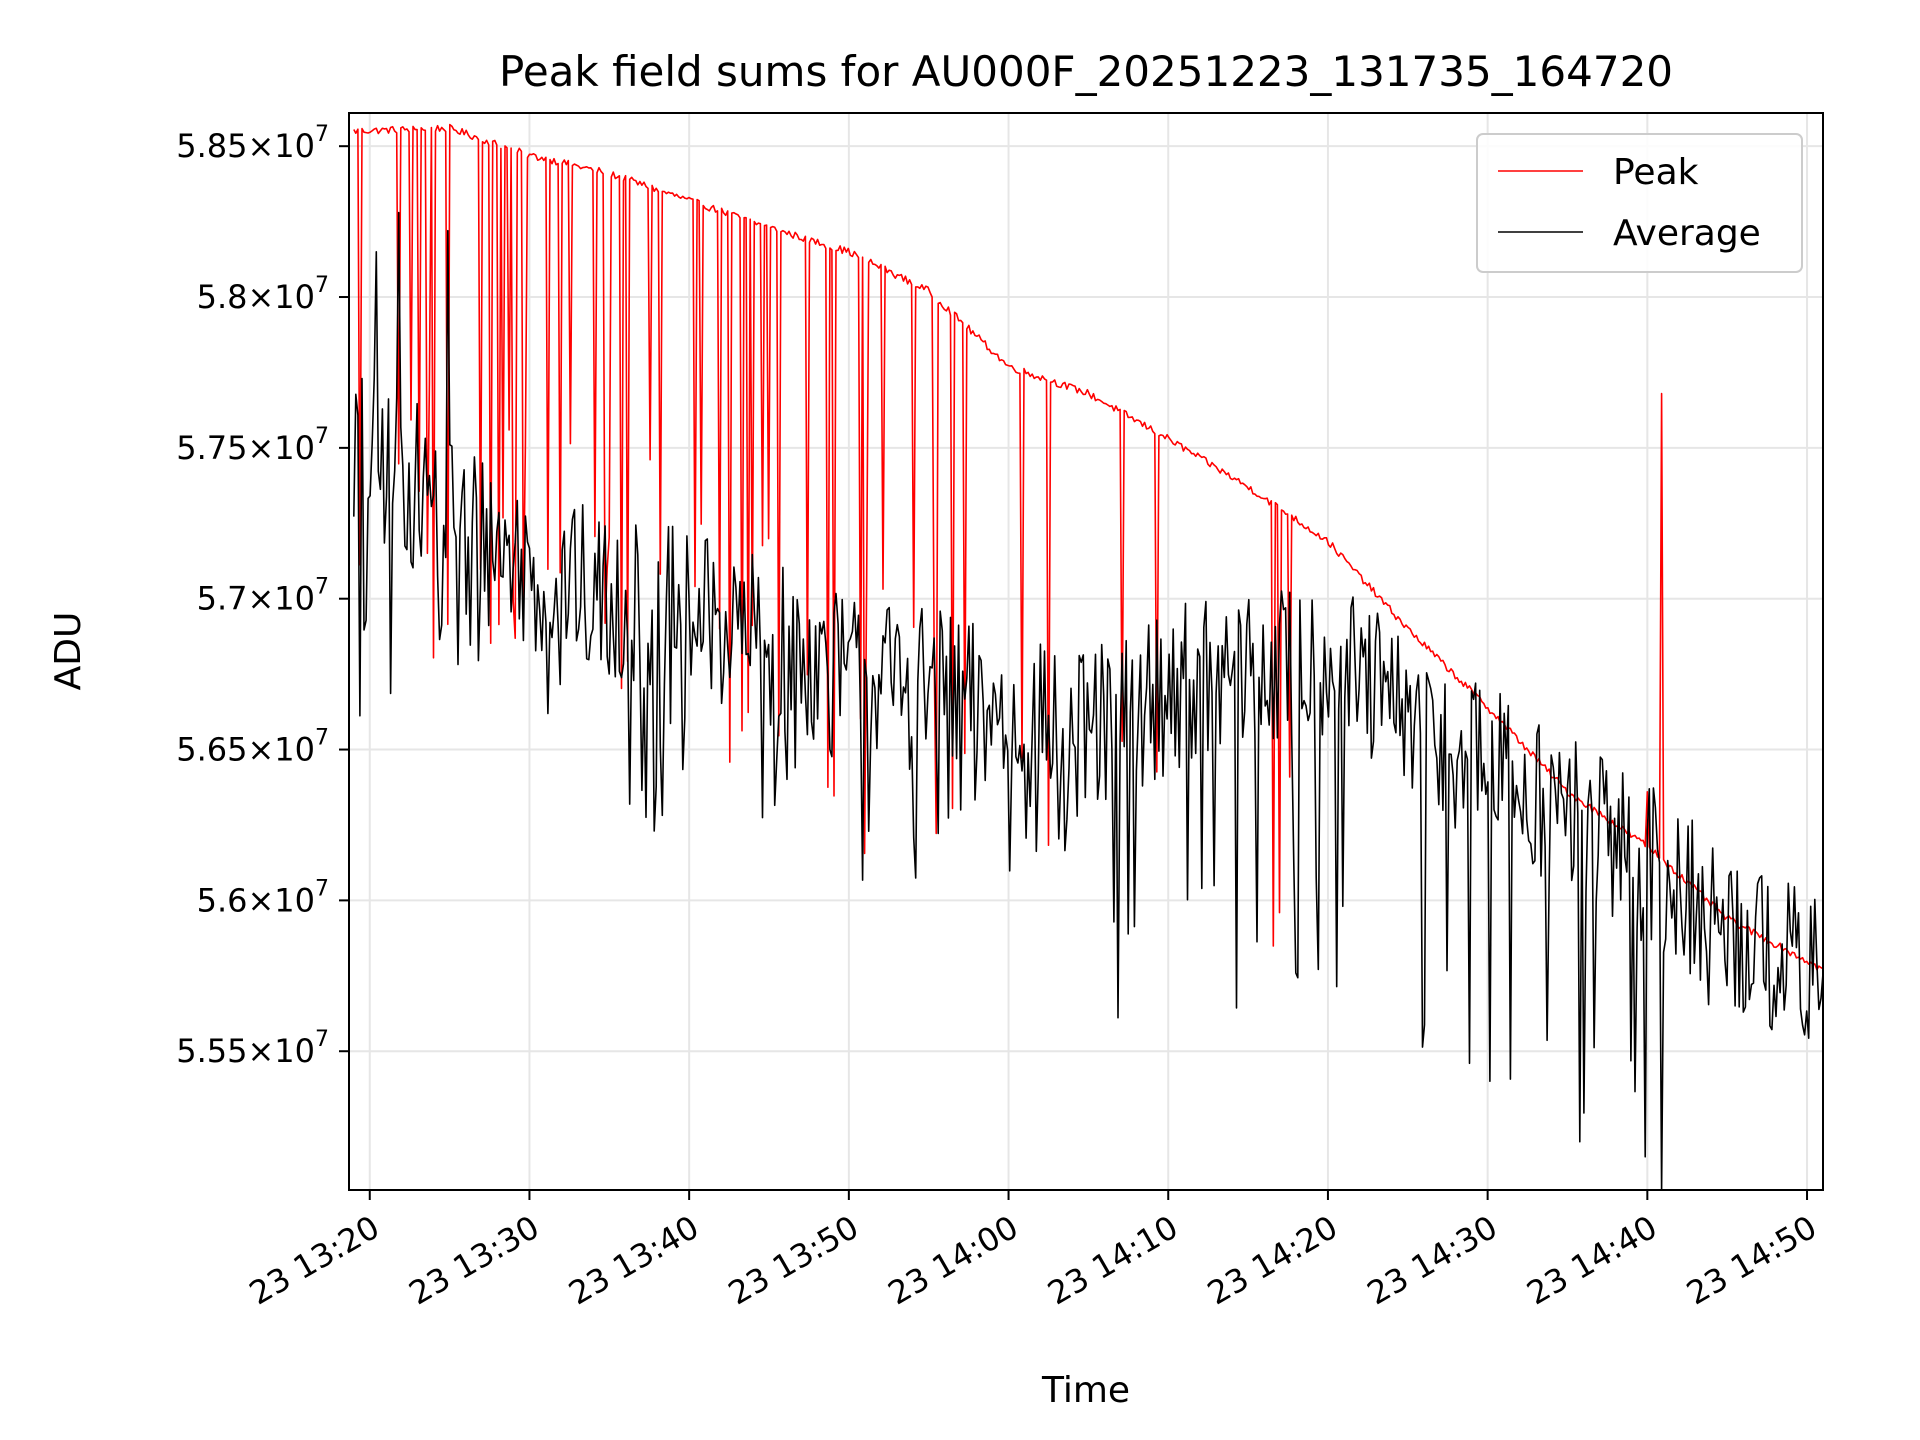  What do you see at coordinates (222, 599) in the screenshot?
I see `y-tick-mantissa: 5.7` at bounding box center [222, 599].